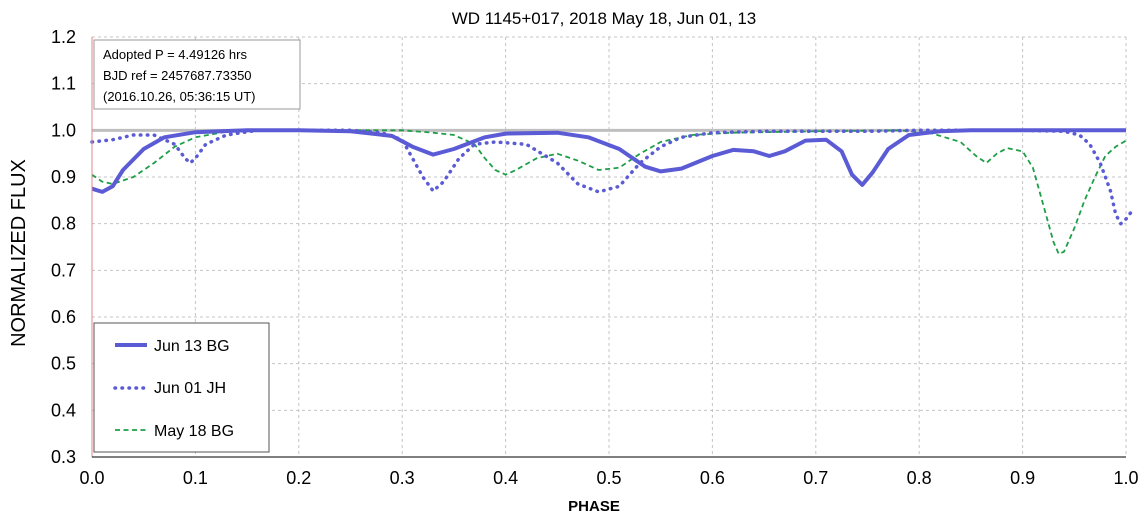  What do you see at coordinates (91, 478) in the screenshot?
I see `x-tick-label: 0.0` at bounding box center [91, 478].